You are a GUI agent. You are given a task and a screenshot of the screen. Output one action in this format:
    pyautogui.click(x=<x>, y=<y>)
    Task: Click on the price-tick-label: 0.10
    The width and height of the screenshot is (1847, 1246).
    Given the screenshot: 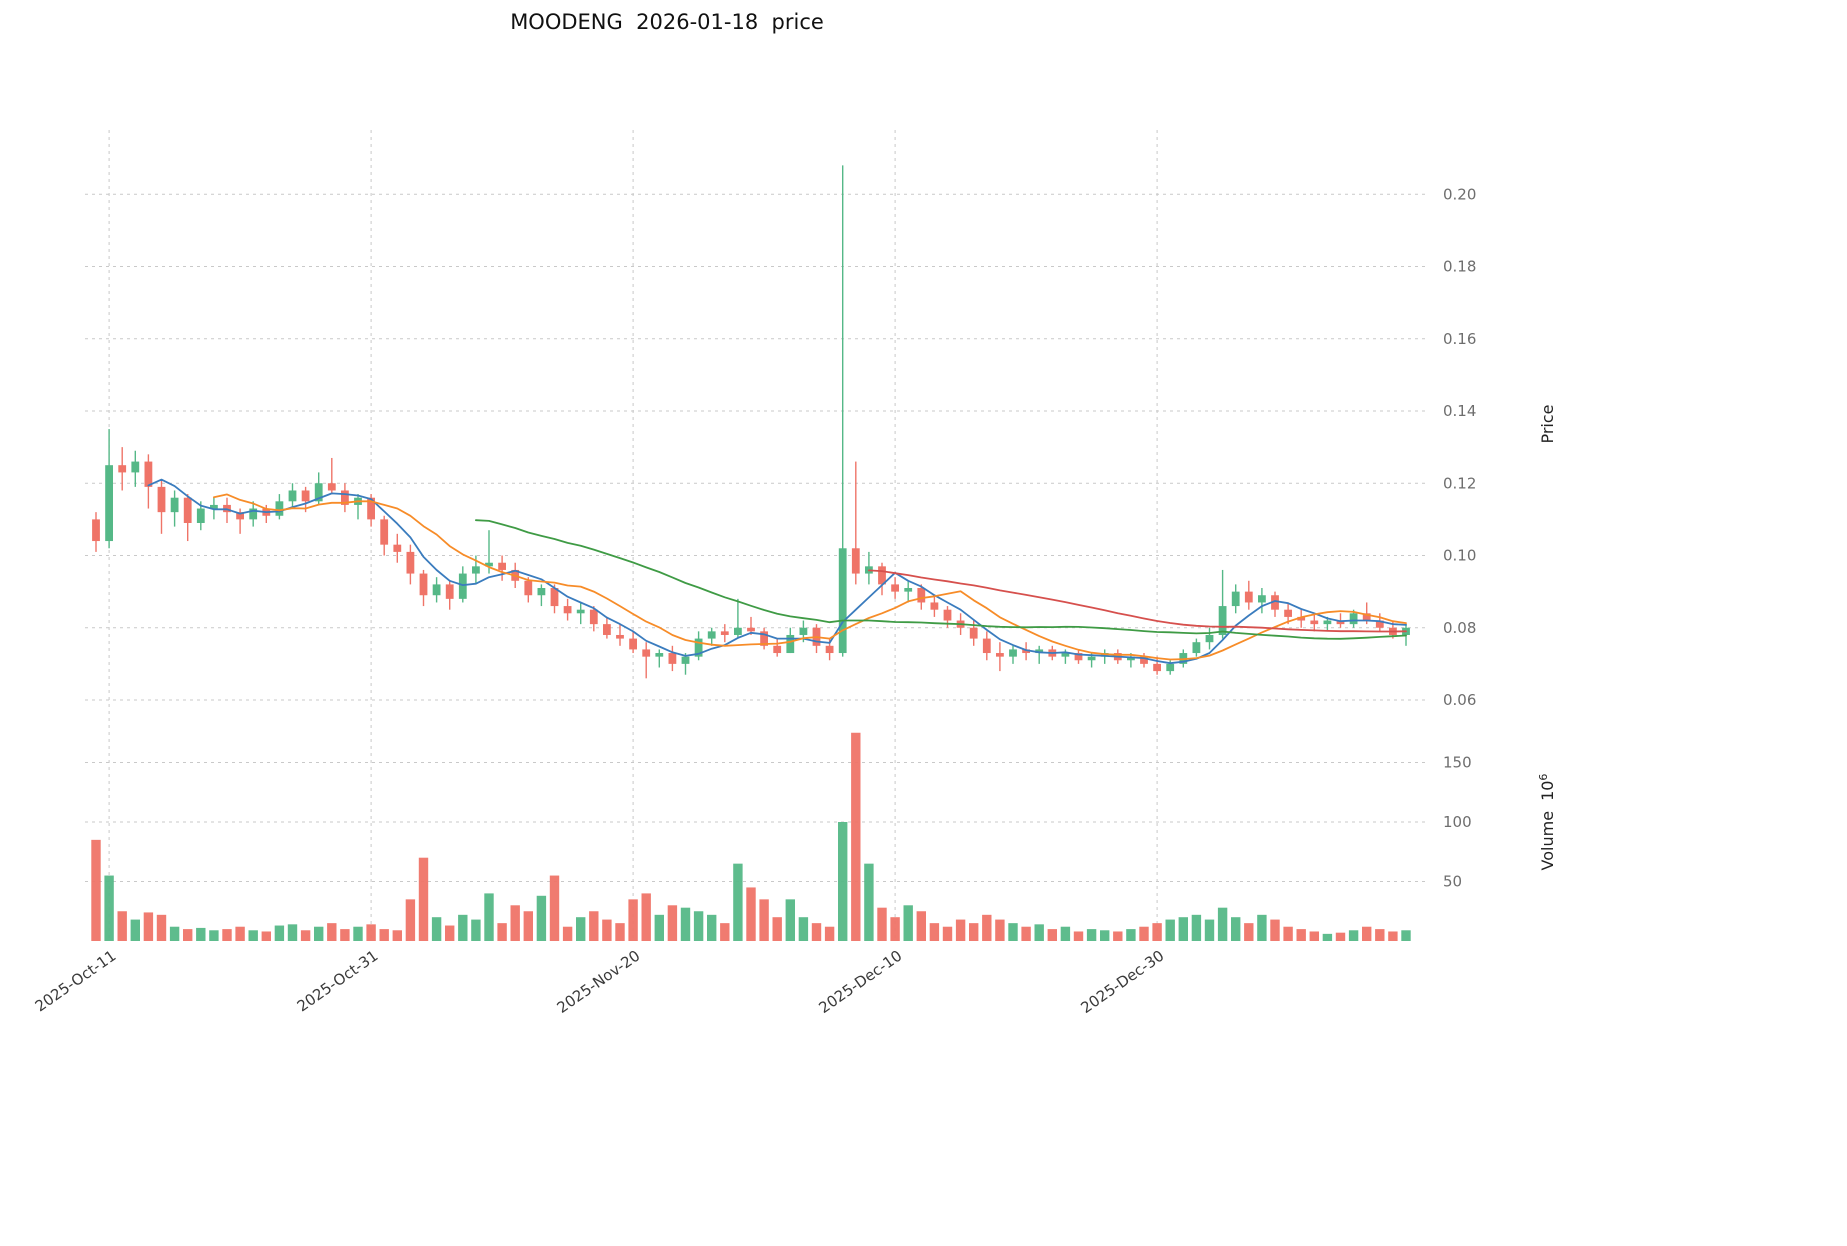 What is the action you would take?
    pyautogui.click(x=1459, y=556)
    